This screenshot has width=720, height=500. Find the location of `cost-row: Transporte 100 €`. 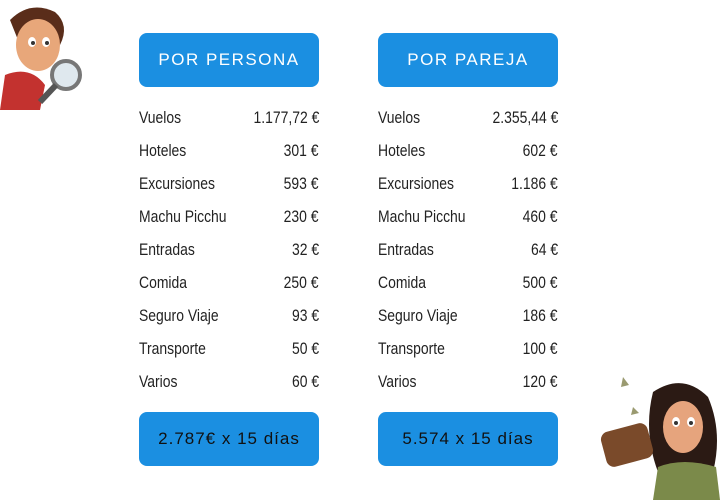

cost-row: Transporte 100 € is located at coordinates (468, 349).